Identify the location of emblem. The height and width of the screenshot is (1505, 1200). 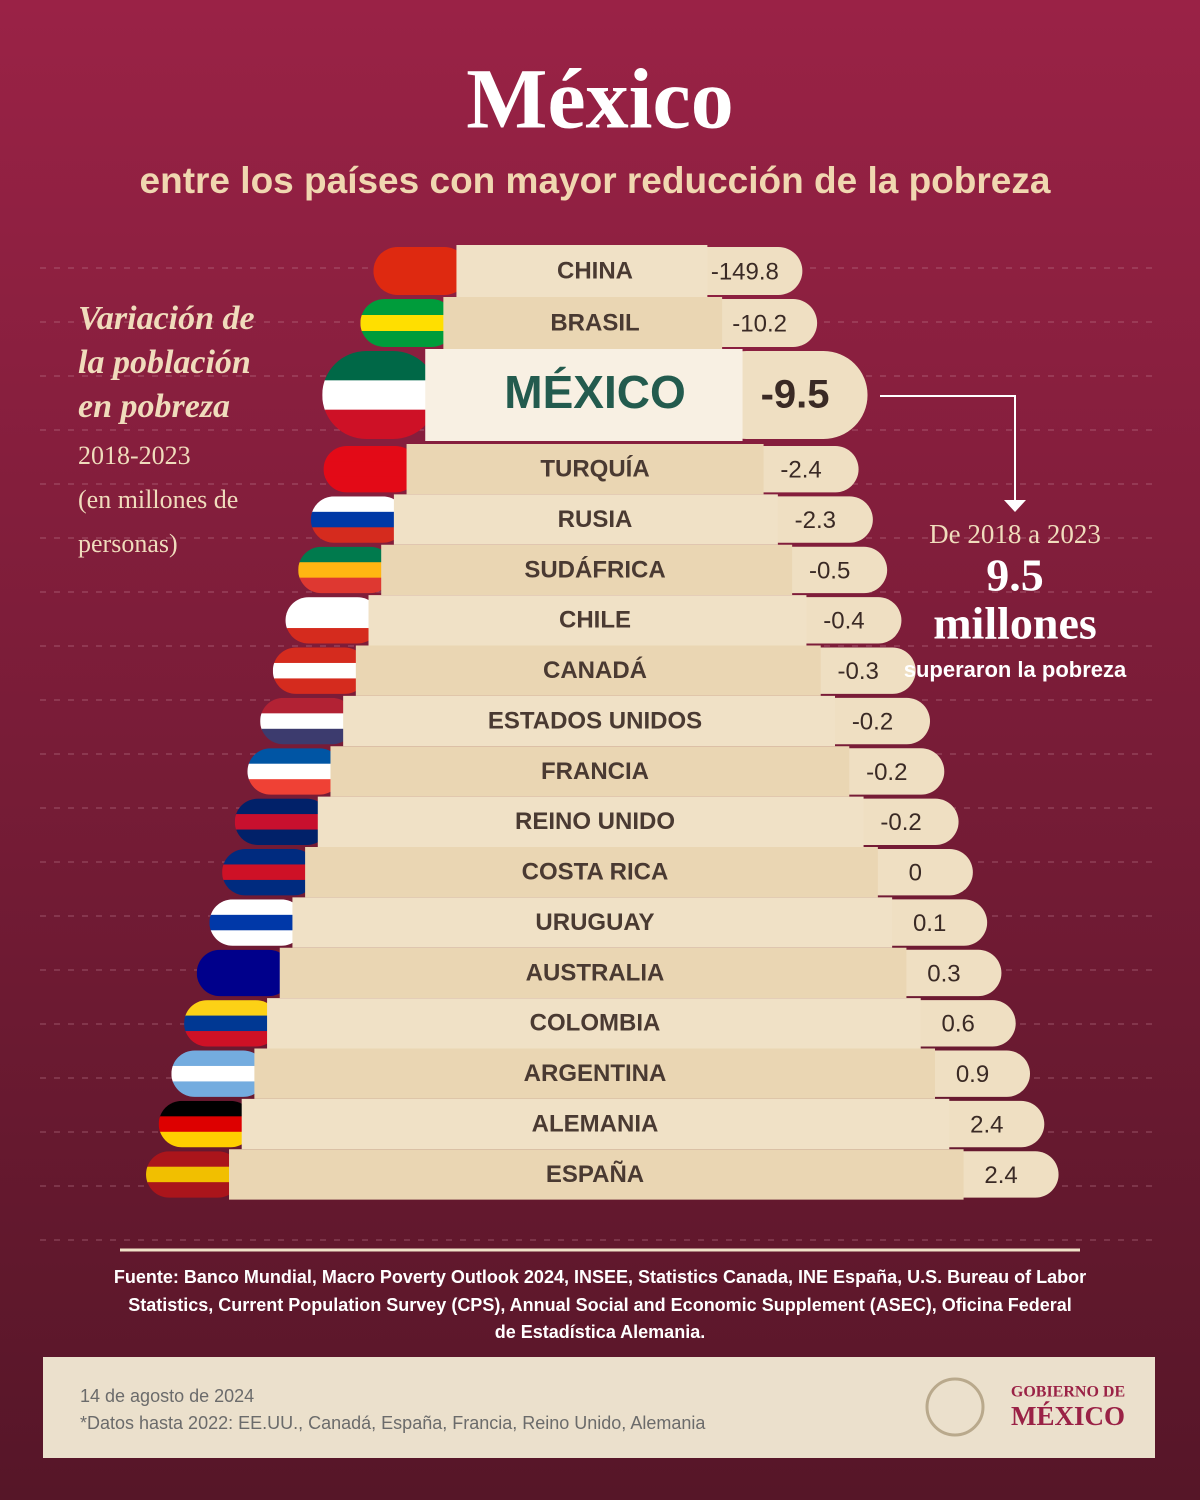
(955, 1407).